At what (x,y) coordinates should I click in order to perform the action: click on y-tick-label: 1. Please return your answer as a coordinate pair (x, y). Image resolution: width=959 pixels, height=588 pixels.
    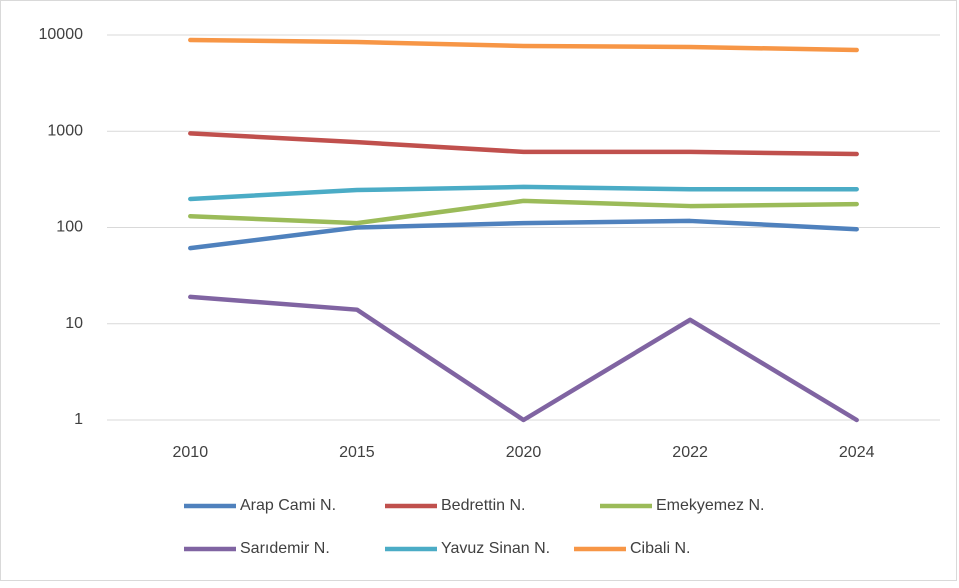
    Looking at the image, I should click on (78, 419).